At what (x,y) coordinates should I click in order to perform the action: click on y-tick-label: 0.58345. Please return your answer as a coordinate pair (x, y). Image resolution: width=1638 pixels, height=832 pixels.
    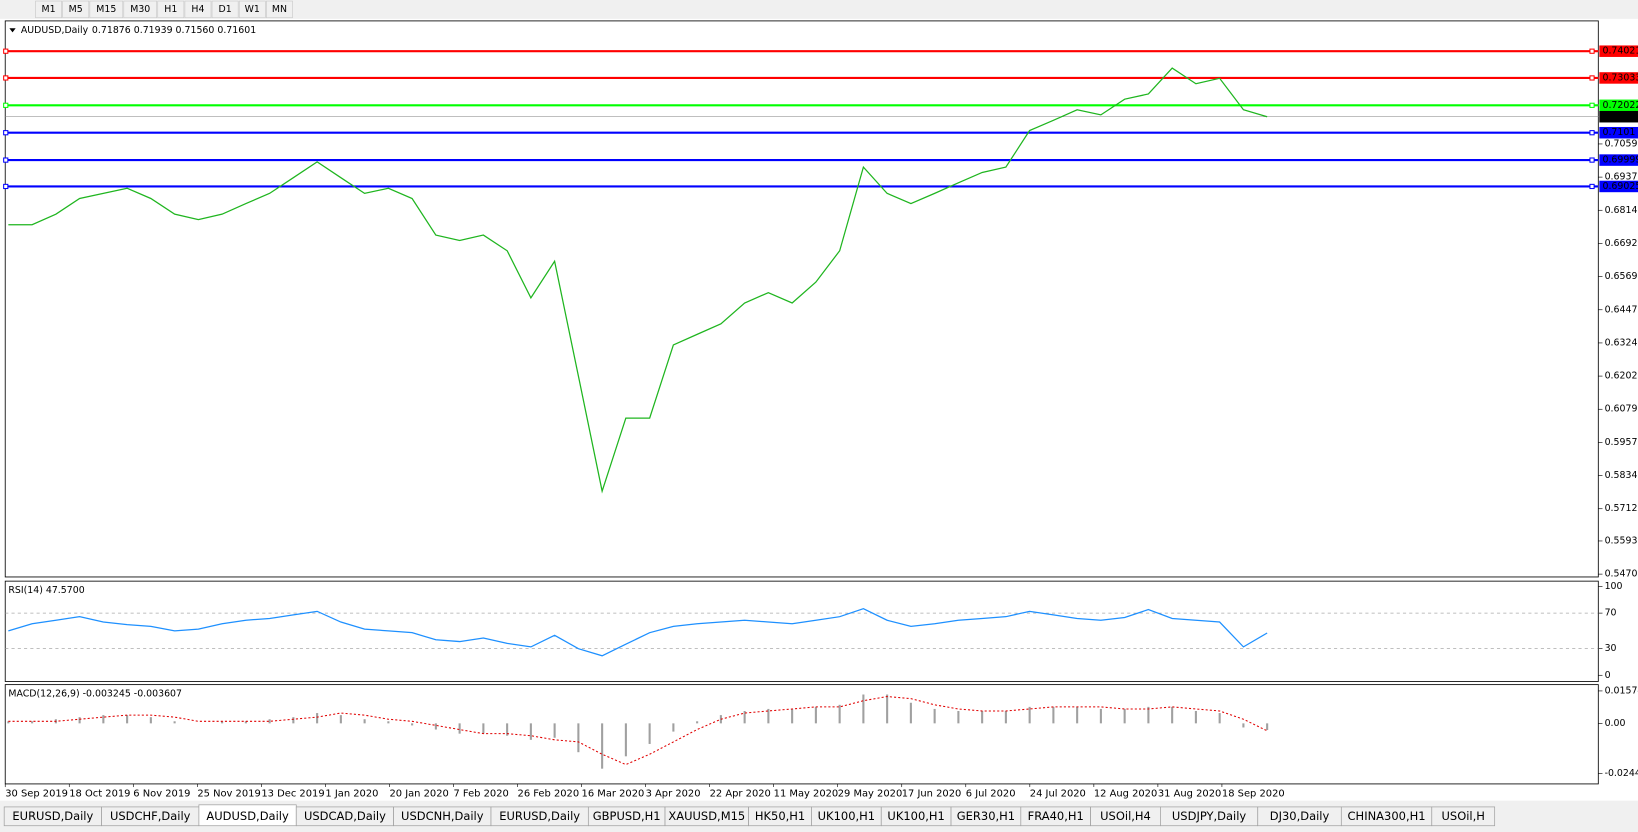
    Looking at the image, I should click on (1621, 475).